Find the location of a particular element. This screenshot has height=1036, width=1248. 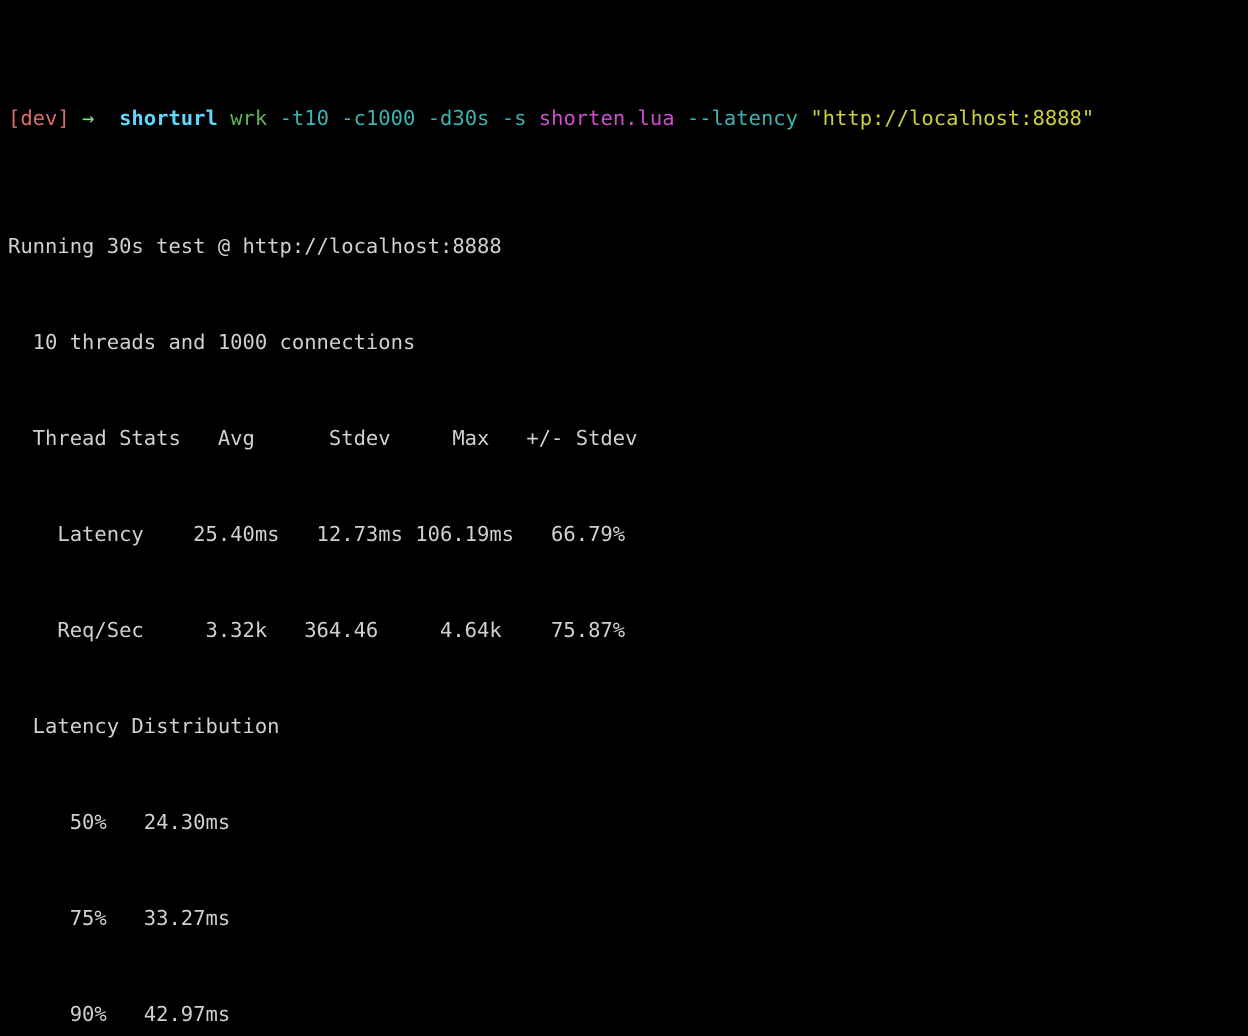

output-line-percentile-90: 90% 42.97ms is located at coordinates (119, 1014).